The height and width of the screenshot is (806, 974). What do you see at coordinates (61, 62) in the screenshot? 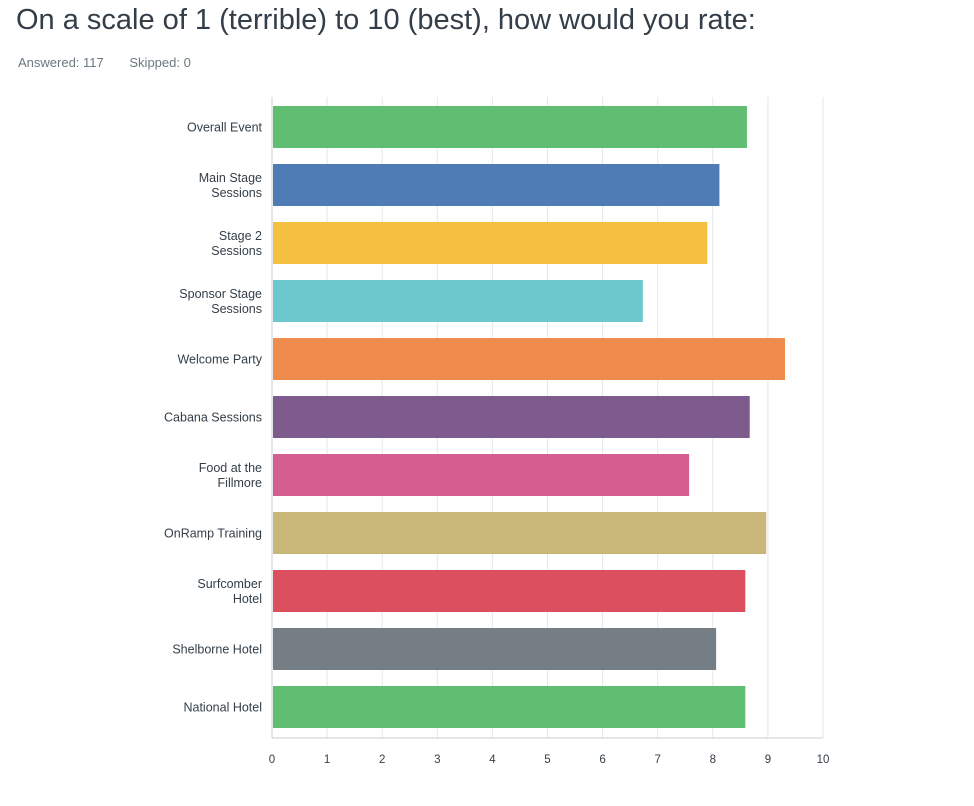
I see `answered-count: Answered: 117` at bounding box center [61, 62].